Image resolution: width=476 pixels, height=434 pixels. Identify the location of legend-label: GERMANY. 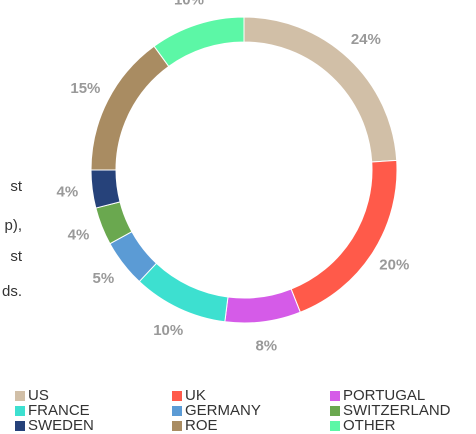
(223, 410).